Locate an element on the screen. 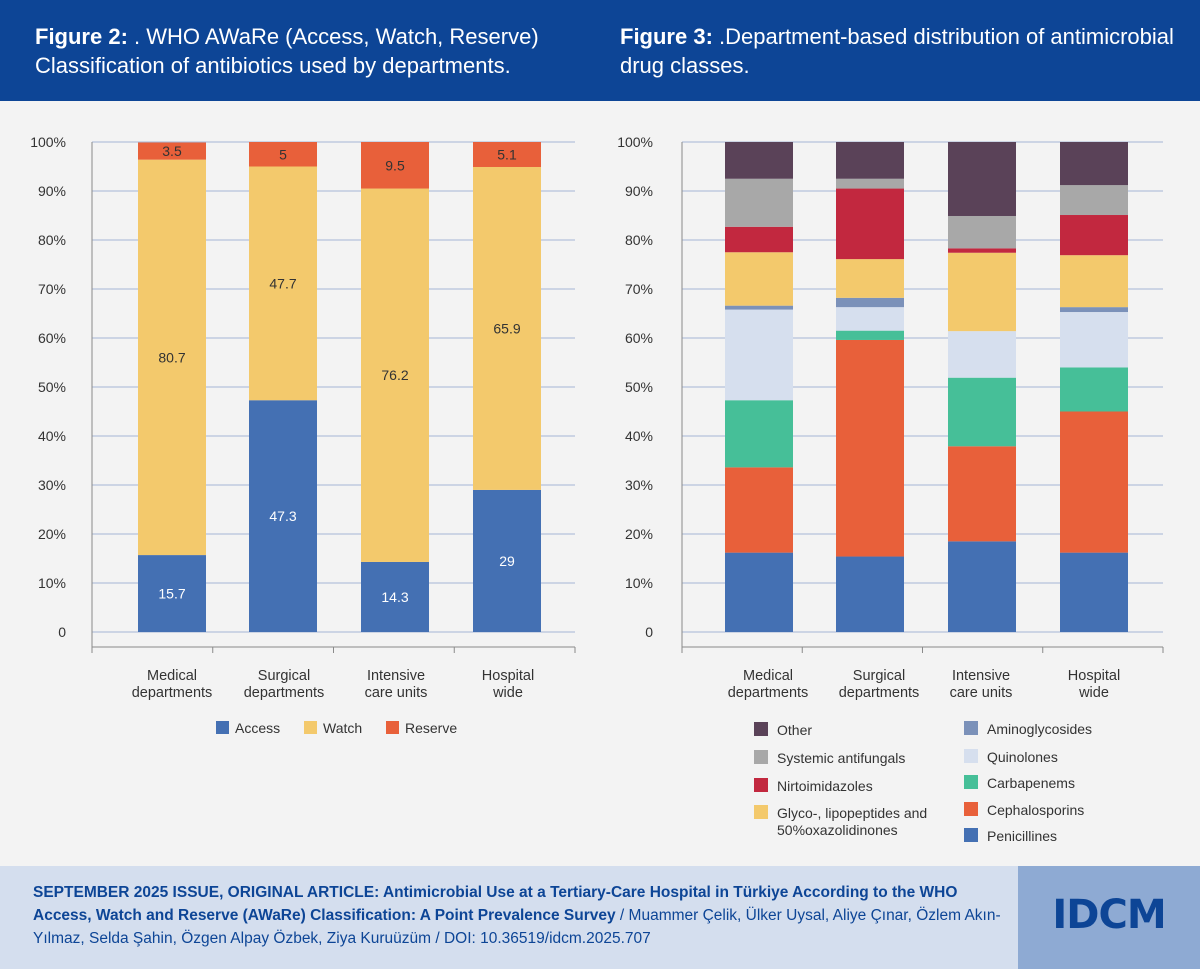 The height and width of the screenshot is (969, 1200). figure-2-label: Figure 2: is located at coordinates (81, 36).